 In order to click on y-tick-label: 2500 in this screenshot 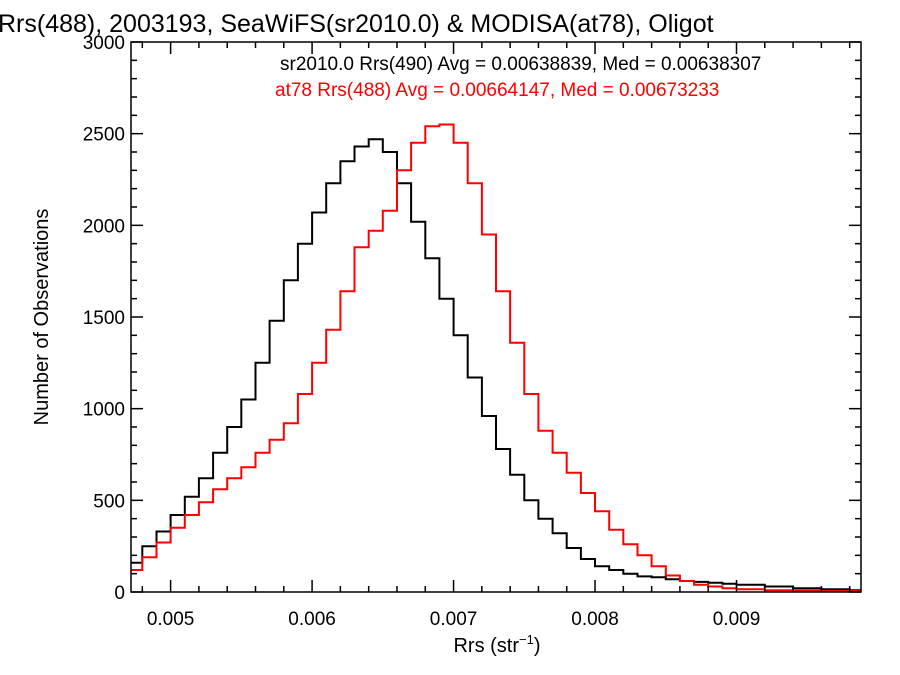, I will do `click(104, 135)`.